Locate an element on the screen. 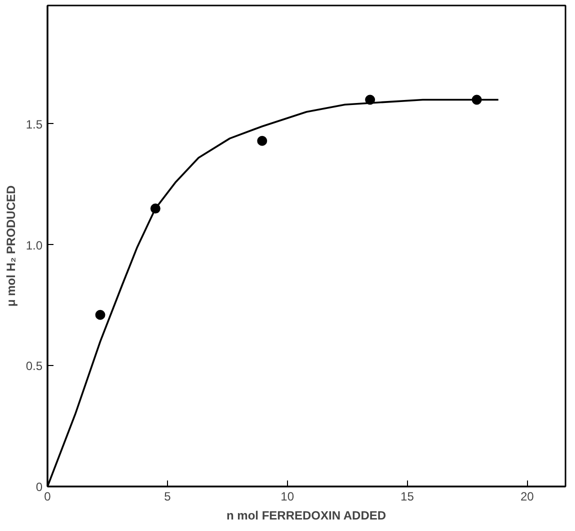  y-tick-label: 1.0 is located at coordinates (34, 245).